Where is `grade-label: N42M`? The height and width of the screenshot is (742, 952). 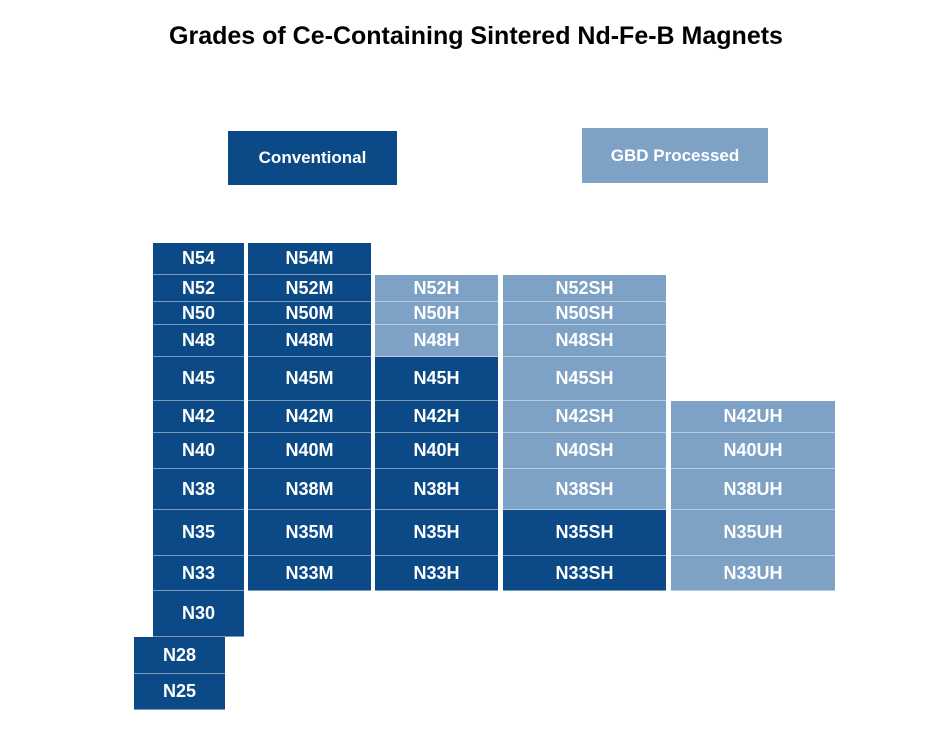 grade-label: N42M is located at coordinates (309, 416).